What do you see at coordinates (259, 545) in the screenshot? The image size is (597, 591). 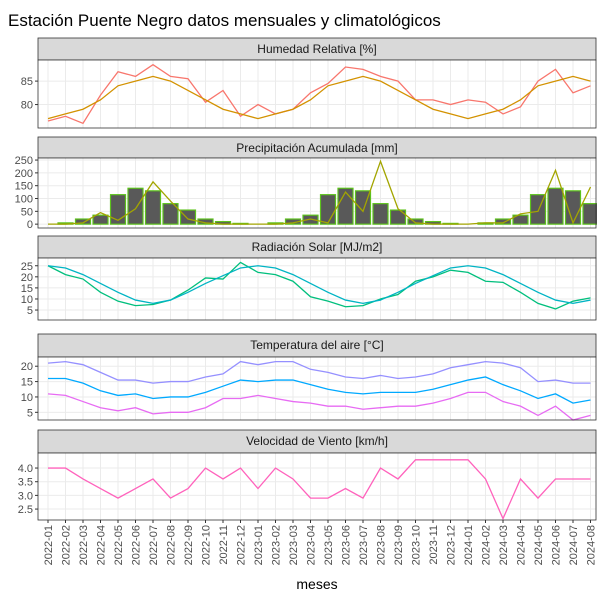 I see `x-tick-label: 2023-01` at bounding box center [259, 545].